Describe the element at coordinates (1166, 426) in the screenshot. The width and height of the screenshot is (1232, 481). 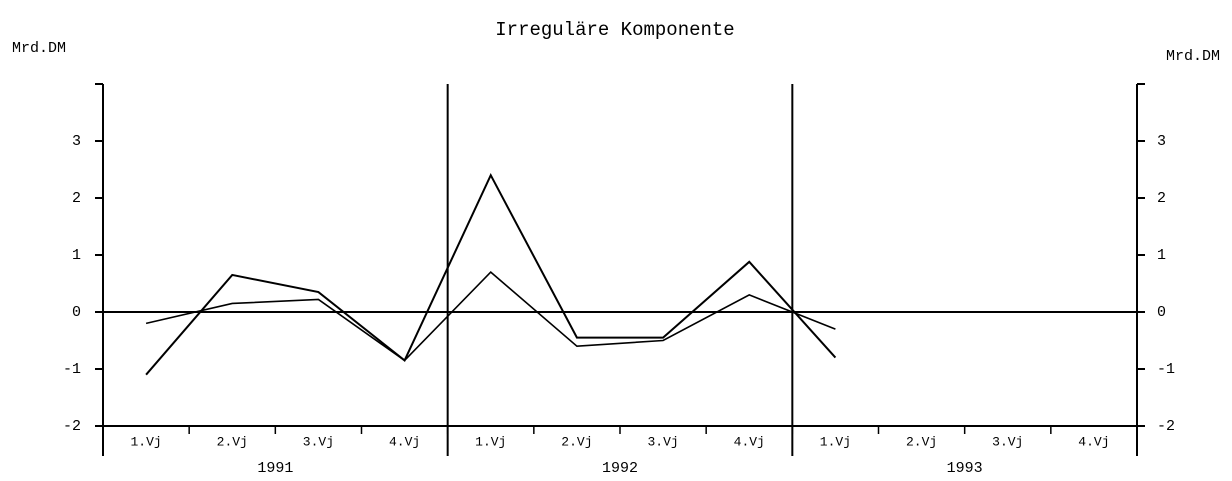
I see `y2-tick-label: -2` at that location.